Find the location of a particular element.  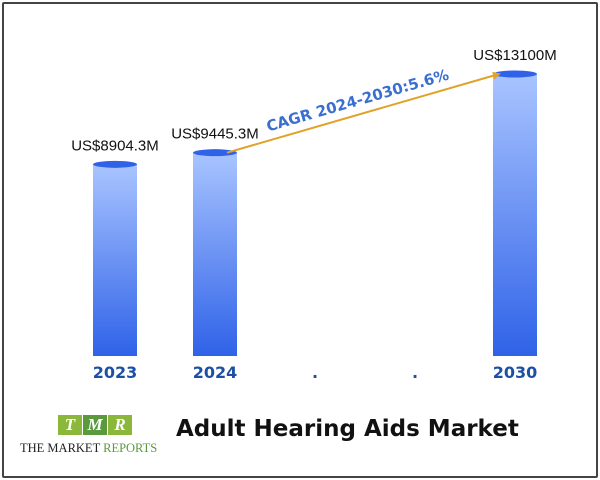

bar-cap-2023 is located at coordinates (115, 164).